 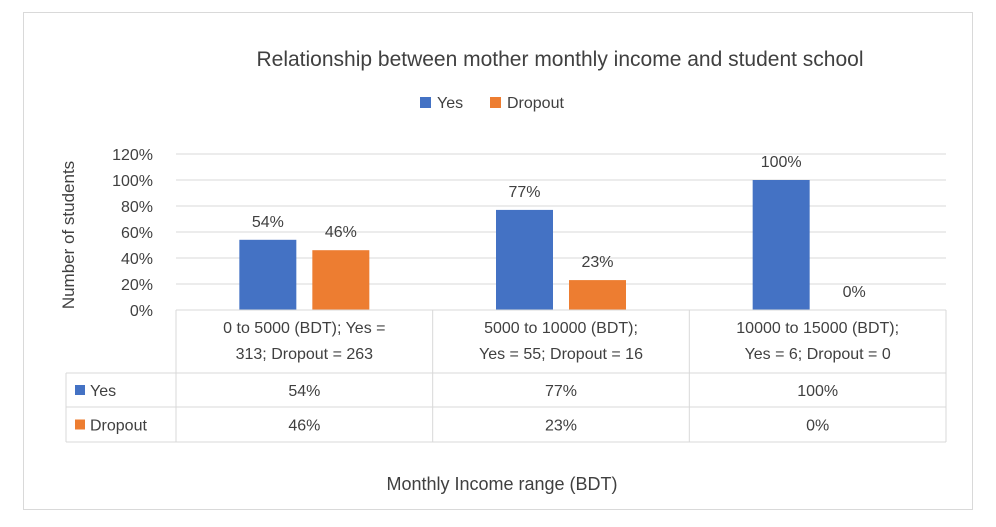 What do you see at coordinates (118, 426) in the screenshot?
I see `table-series-name-dropout: Dropout` at bounding box center [118, 426].